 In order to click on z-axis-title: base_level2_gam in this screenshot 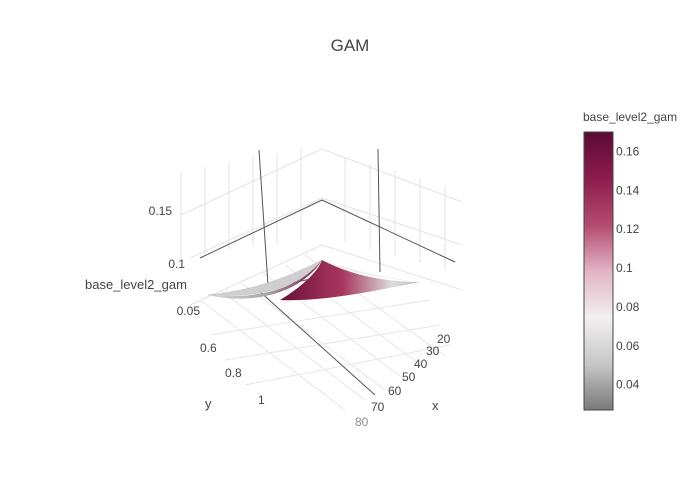, I will do `click(136, 284)`.